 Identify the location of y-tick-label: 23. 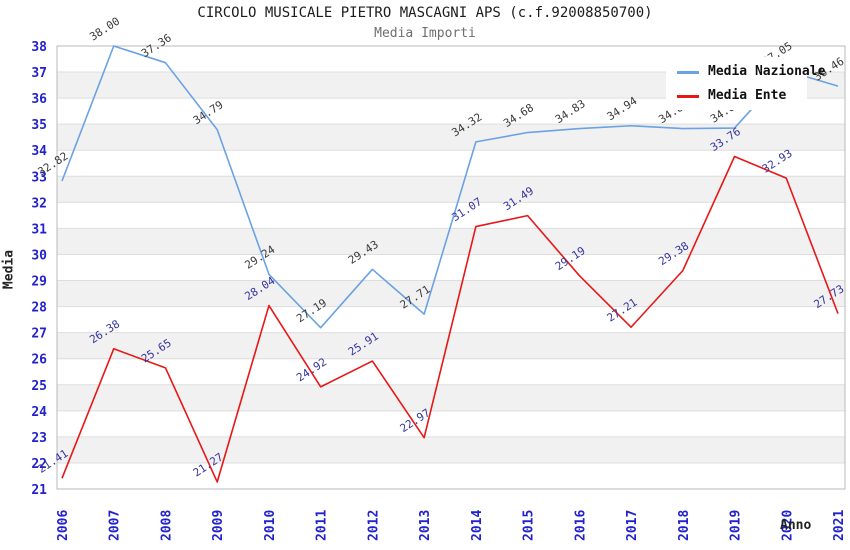
(39, 438).